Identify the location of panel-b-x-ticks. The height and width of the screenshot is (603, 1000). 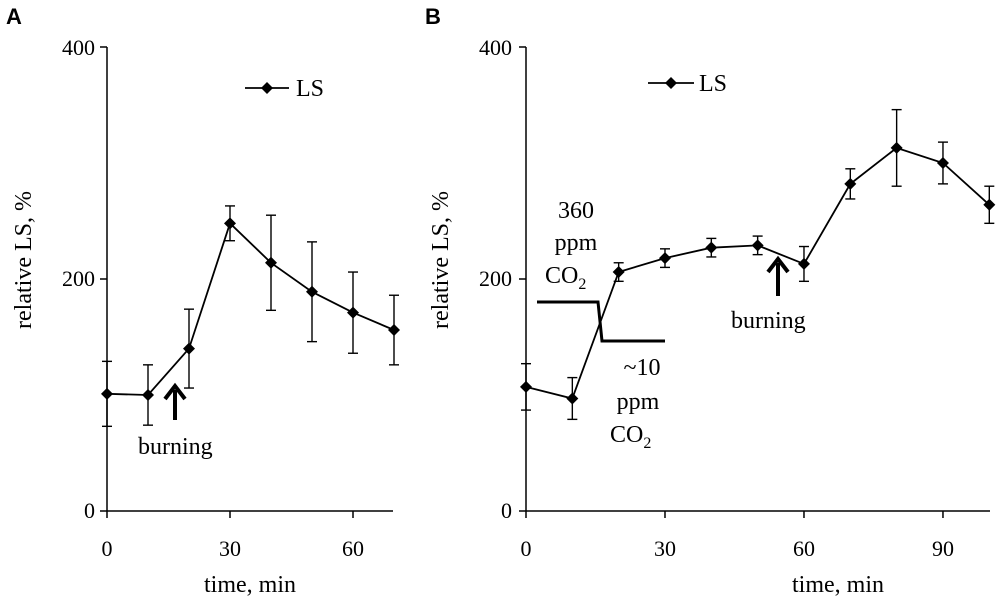
(734, 514).